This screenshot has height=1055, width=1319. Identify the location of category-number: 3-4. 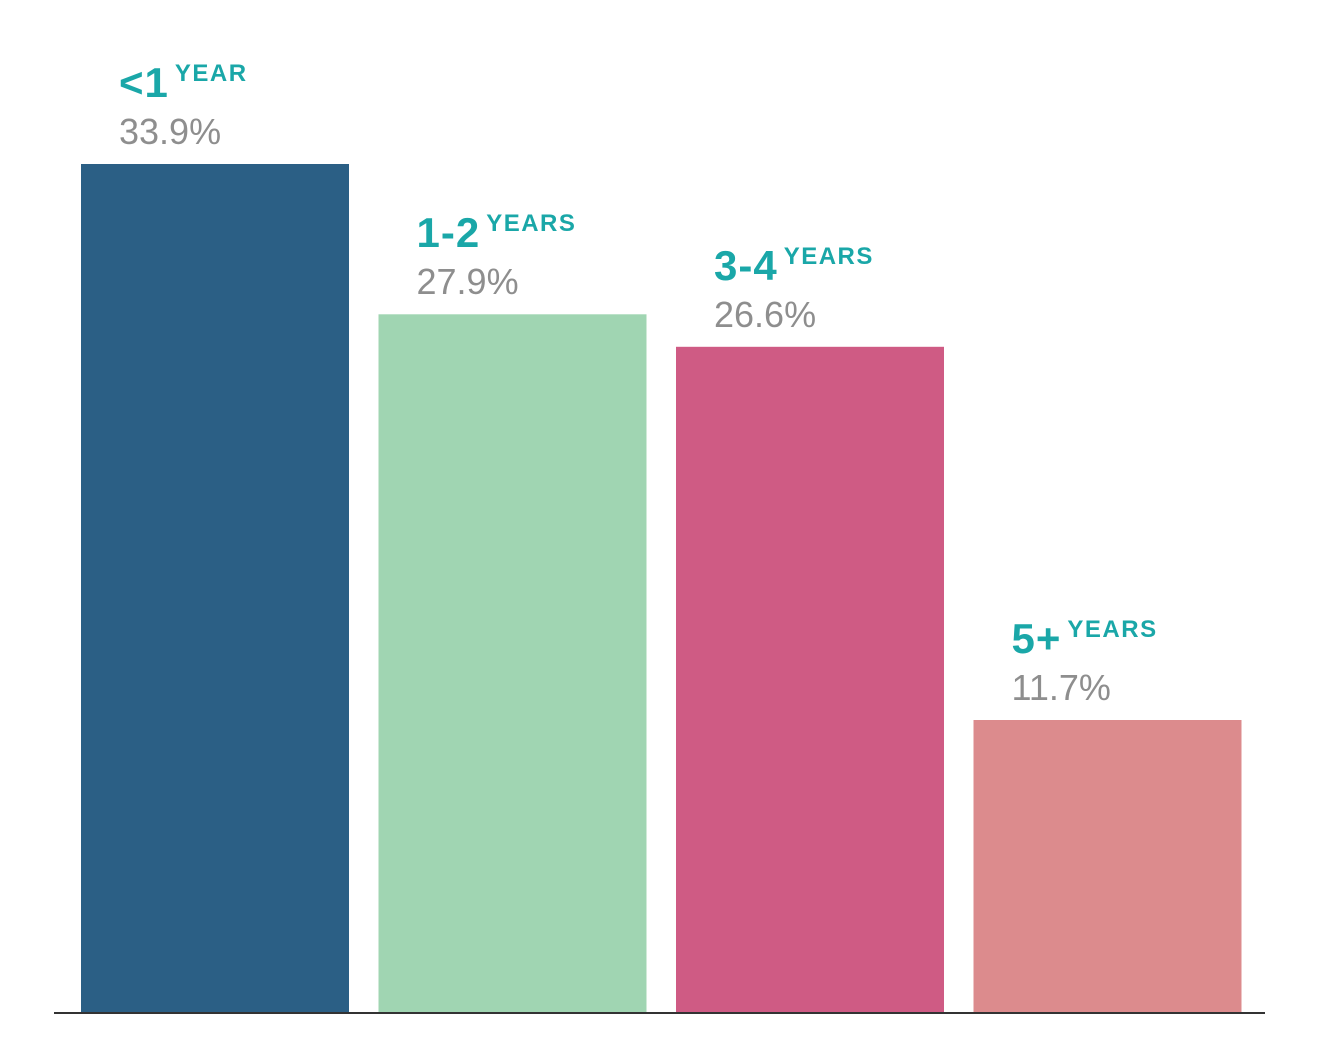
(746, 265).